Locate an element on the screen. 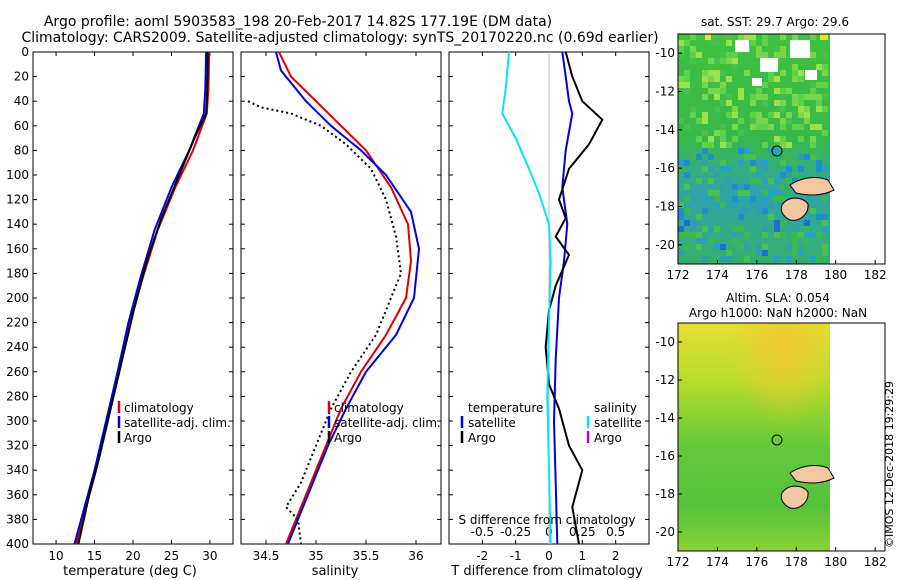 The height and width of the screenshot is (580, 900). depth-tick-label: 0 is located at coordinates (25, 52).